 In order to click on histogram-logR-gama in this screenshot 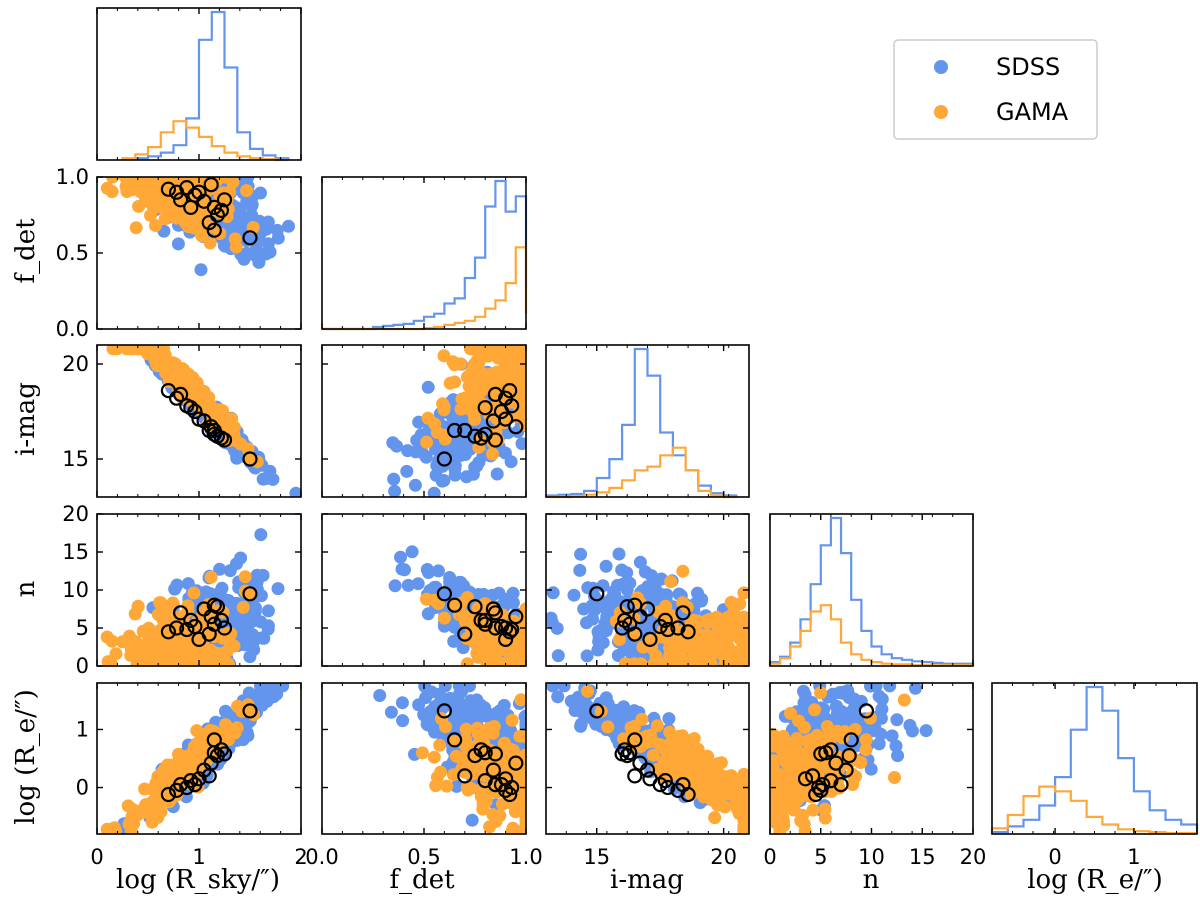, I will do `click(205, 141)`.